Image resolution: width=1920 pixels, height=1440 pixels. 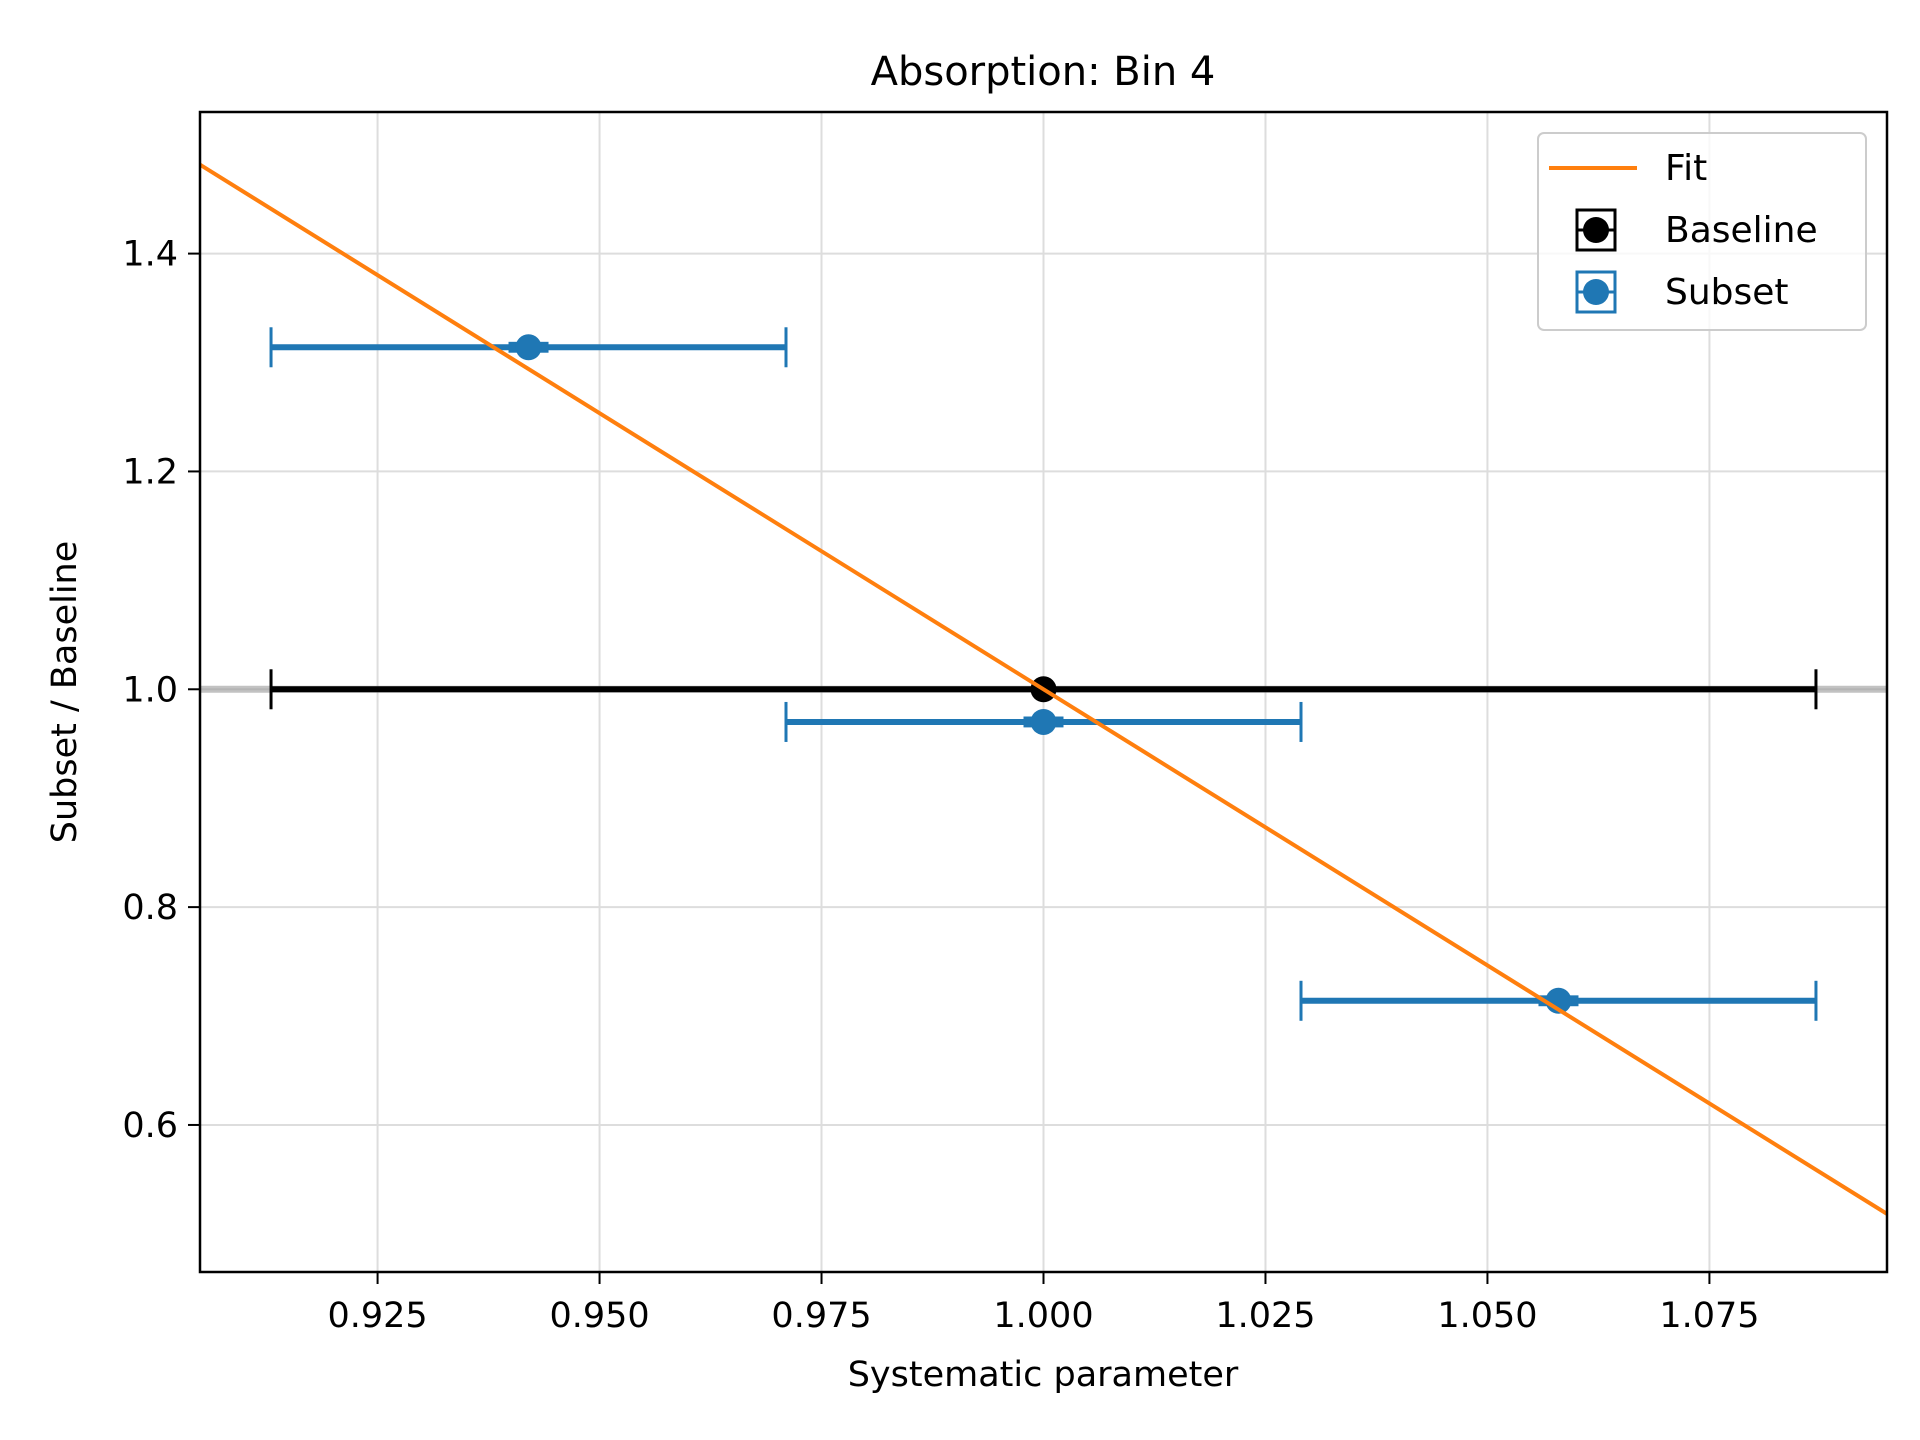 What do you see at coordinates (1709, 1316) in the screenshot?
I see `x-tick-label: 1.075` at bounding box center [1709, 1316].